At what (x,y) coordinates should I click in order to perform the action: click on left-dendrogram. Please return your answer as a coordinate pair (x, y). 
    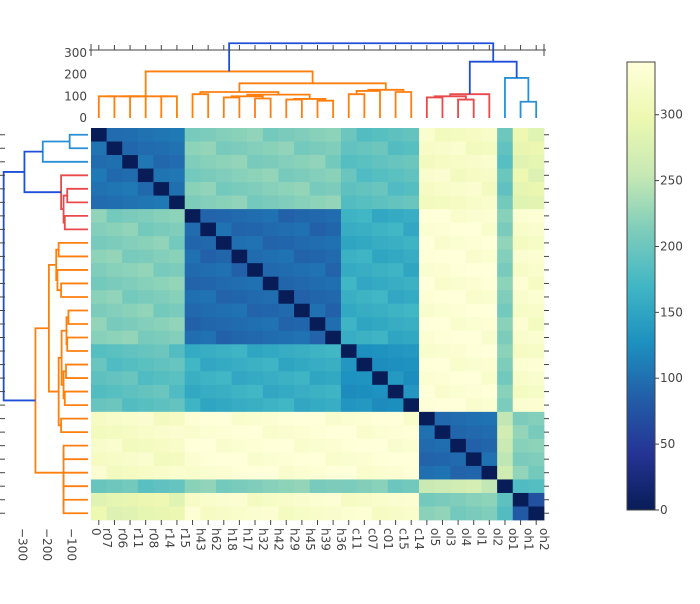
    Looking at the image, I should click on (45, 324).